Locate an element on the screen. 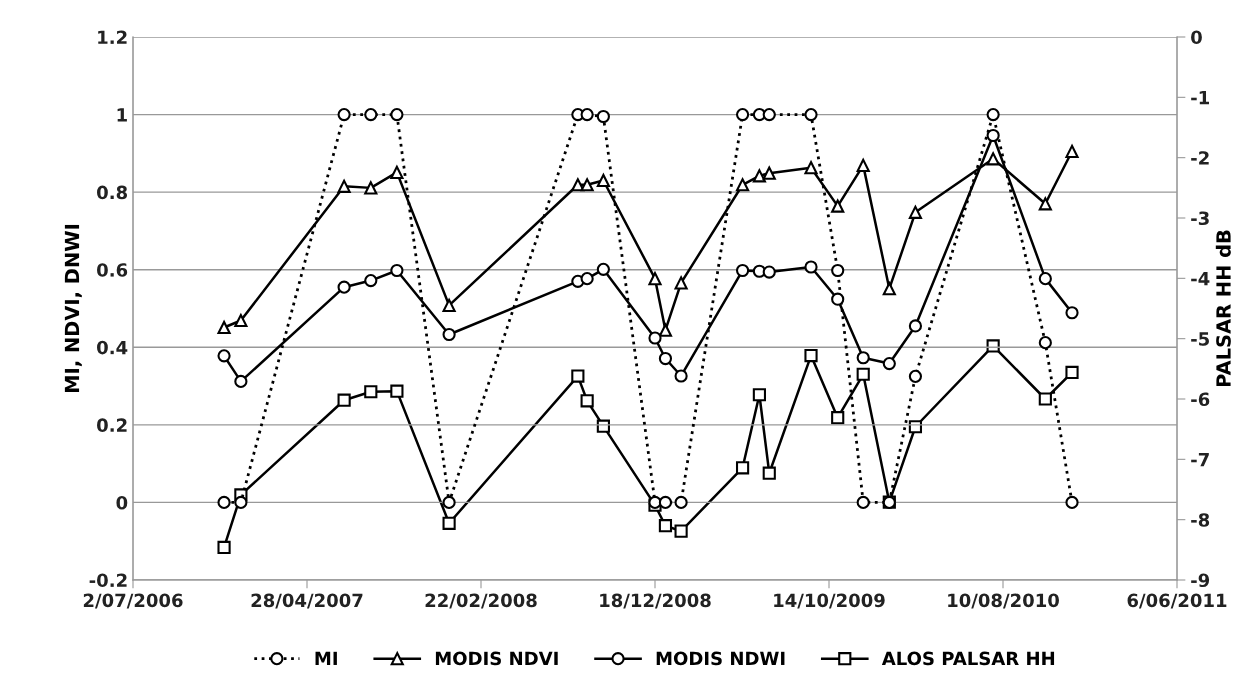 This screenshot has height=686, width=1241. x-tick-label: 18/12/2008 is located at coordinates (655, 601).